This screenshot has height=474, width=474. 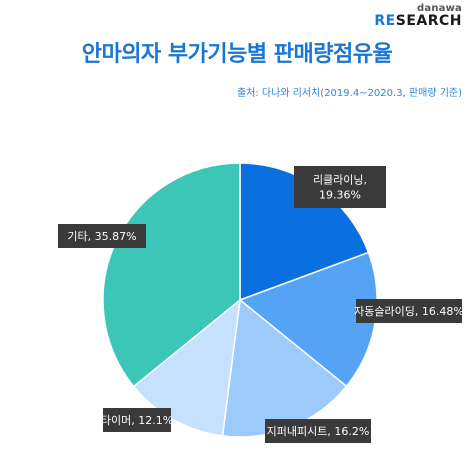 What do you see at coordinates (418, 21) in the screenshot?
I see `brand-logo-bottom: RESEARCH` at bounding box center [418, 21].